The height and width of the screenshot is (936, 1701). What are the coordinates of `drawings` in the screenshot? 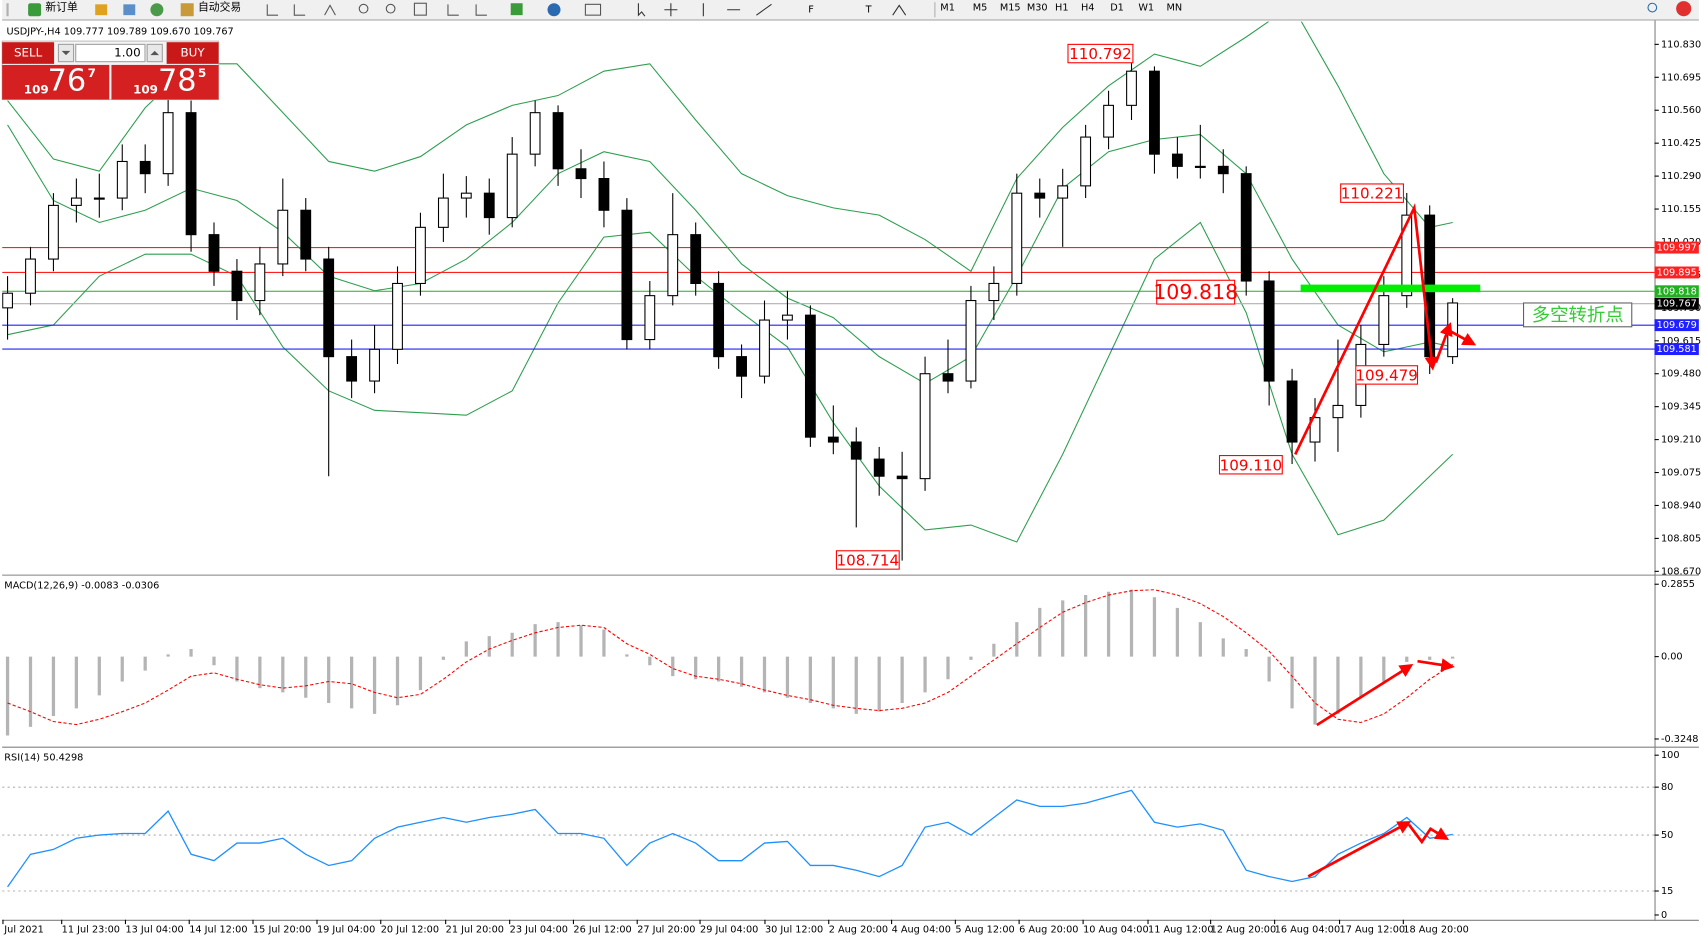 It's located at (1387, 540).